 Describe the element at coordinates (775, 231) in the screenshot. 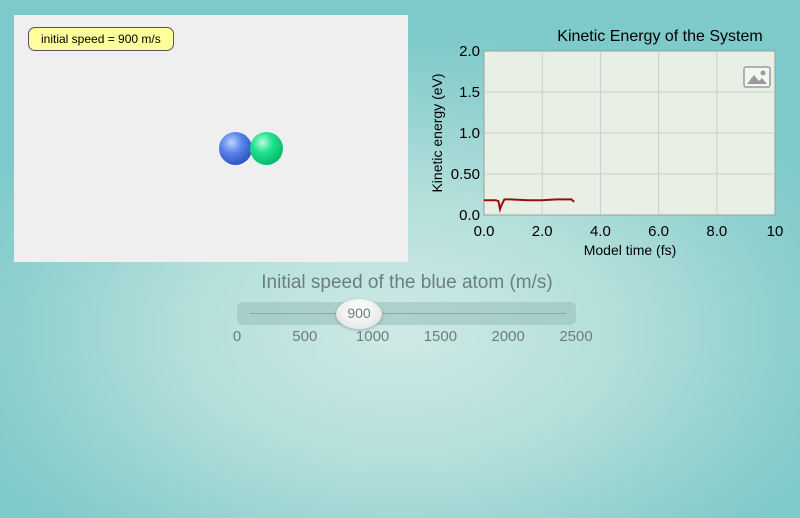

I see `x-tick-label: 10` at that location.